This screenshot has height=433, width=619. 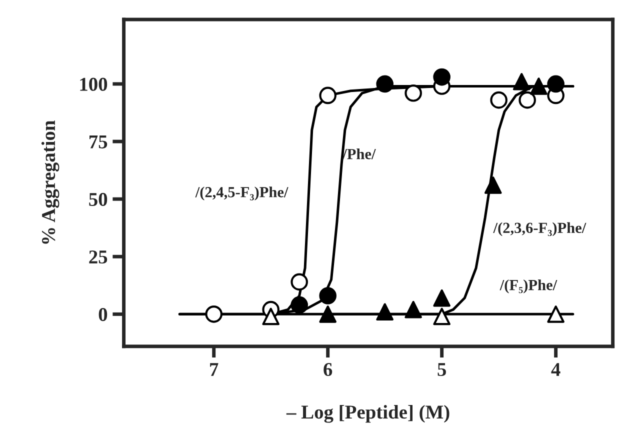 What do you see at coordinates (328, 369) in the screenshot?
I see `x-tick-label: 6` at bounding box center [328, 369].